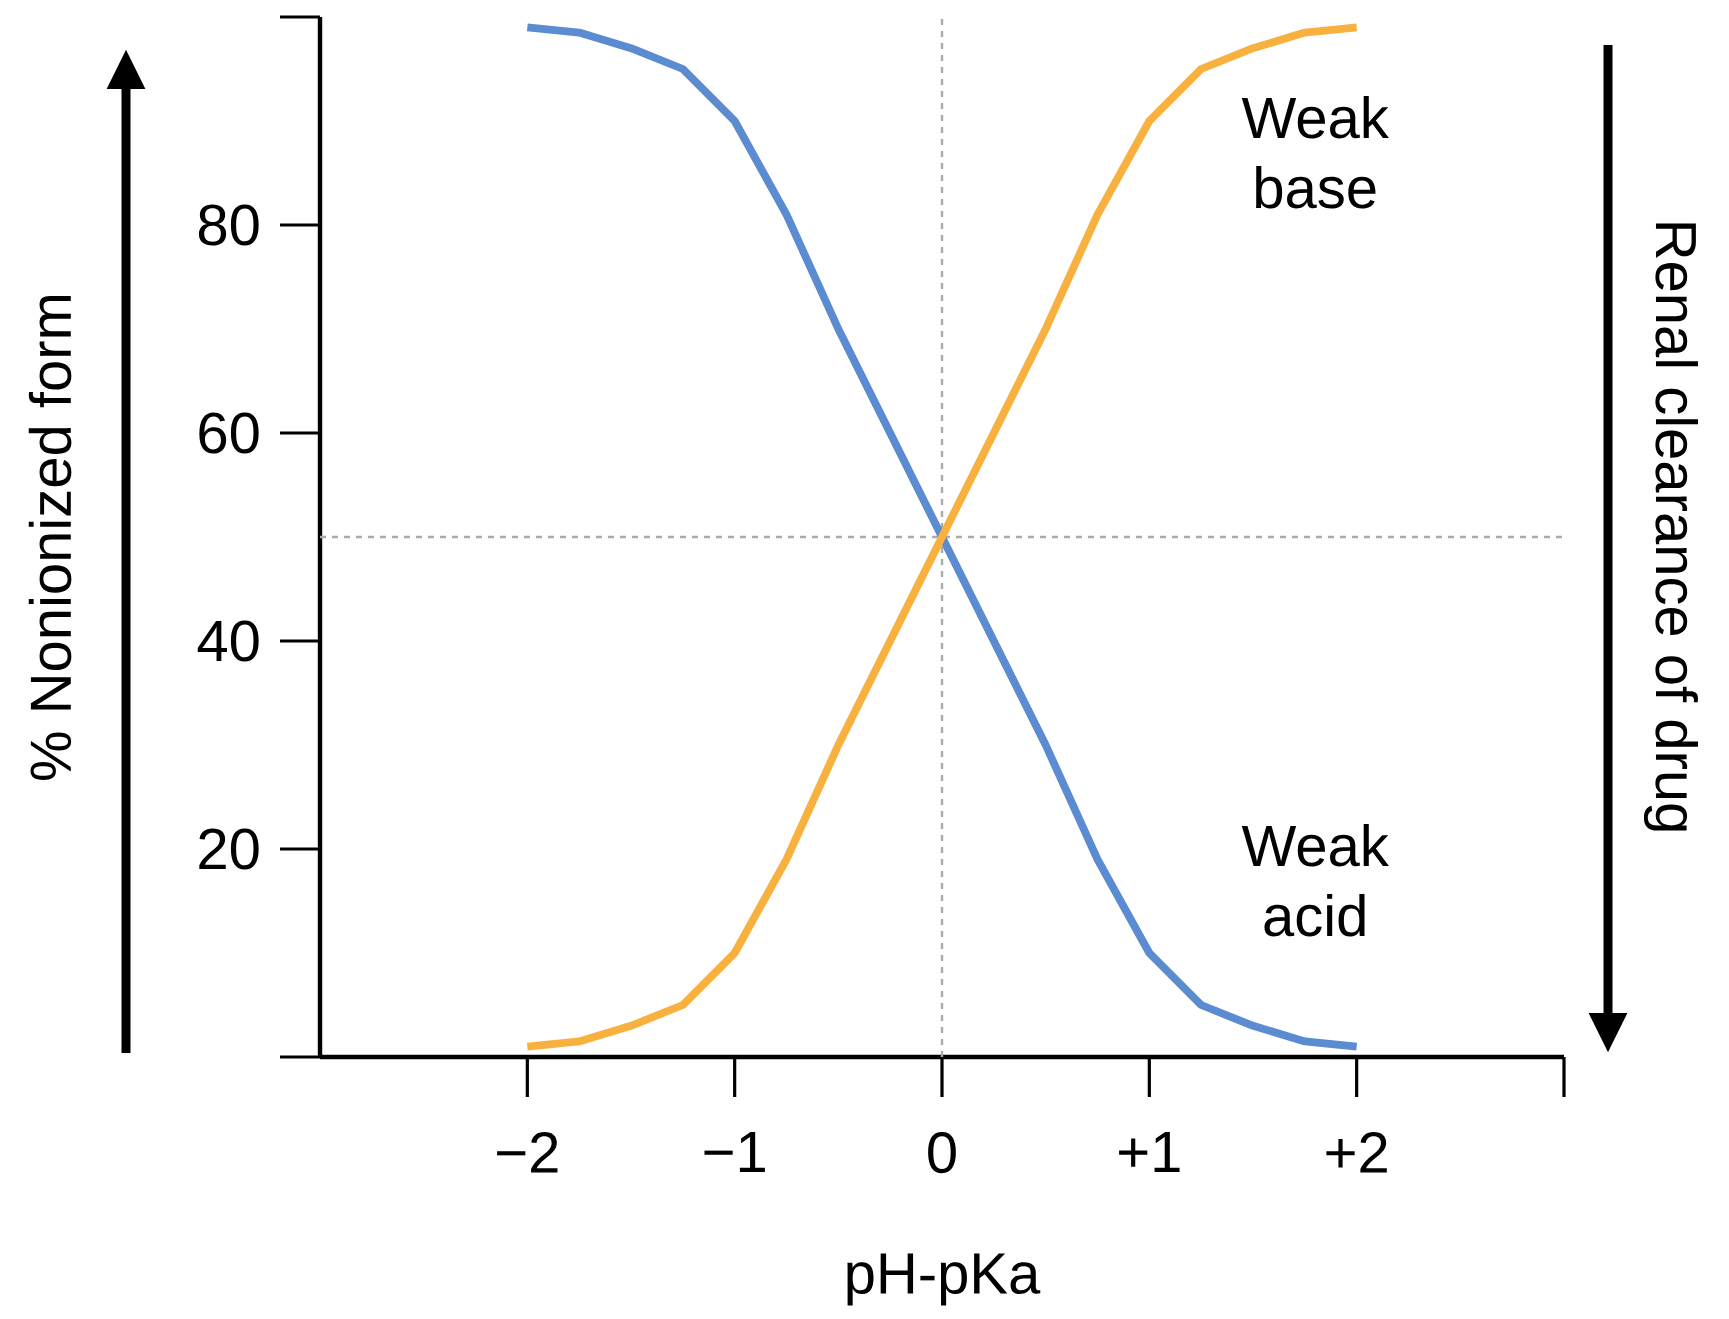 The image size is (1729, 1319). What do you see at coordinates (50, 537) in the screenshot?
I see `y-axis-title: % Nonionized form` at bounding box center [50, 537].